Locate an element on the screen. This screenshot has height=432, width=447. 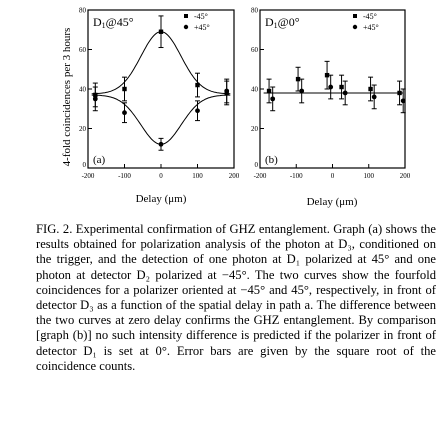
panel-a-ytick-label: 60 is located at coordinates (83, 50).